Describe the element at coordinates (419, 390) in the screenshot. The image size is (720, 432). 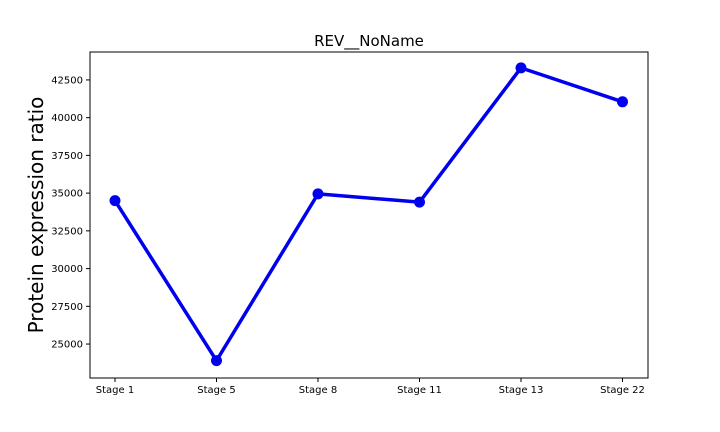
I see `x-tick-label: Stage 11` at that location.